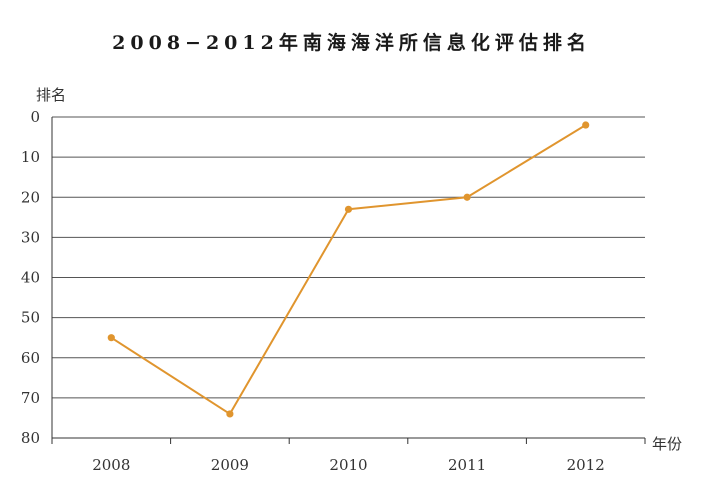 The image size is (703, 483). What do you see at coordinates (351, 43) in the screenshot?
I see `chart-title: 2008−2012年南海海洋所信息化评估排名` at bounding box center [351, 43].